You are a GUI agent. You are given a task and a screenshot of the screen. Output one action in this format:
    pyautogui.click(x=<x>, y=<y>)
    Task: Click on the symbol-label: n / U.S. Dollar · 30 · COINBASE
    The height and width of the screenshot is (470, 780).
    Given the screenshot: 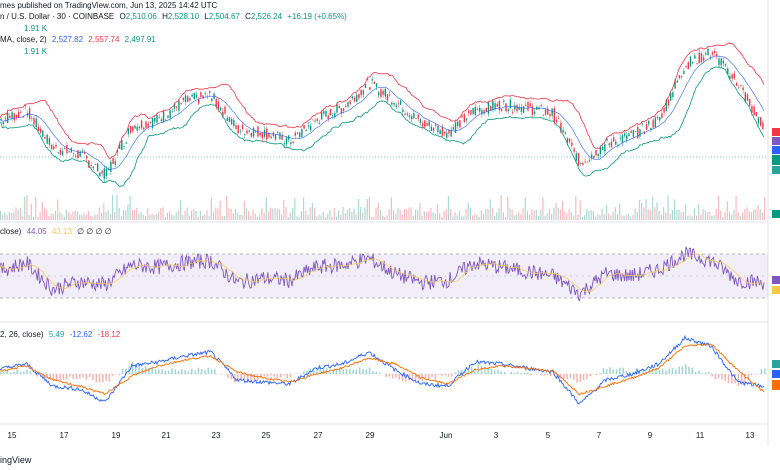 What is the action you would take?
    pyautogui.click(x=57, y=16)
    